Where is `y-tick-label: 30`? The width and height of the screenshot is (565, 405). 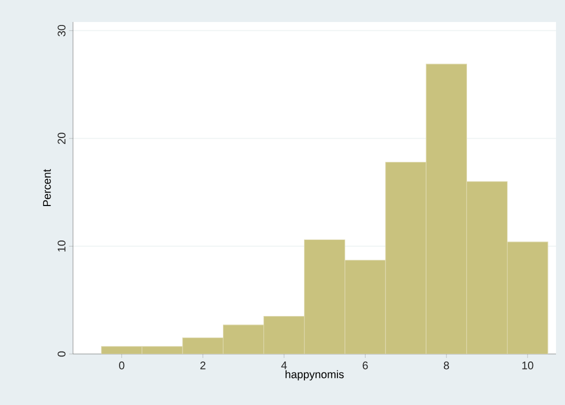
y-tick-label: 30 is located at coordinates (62, 30).